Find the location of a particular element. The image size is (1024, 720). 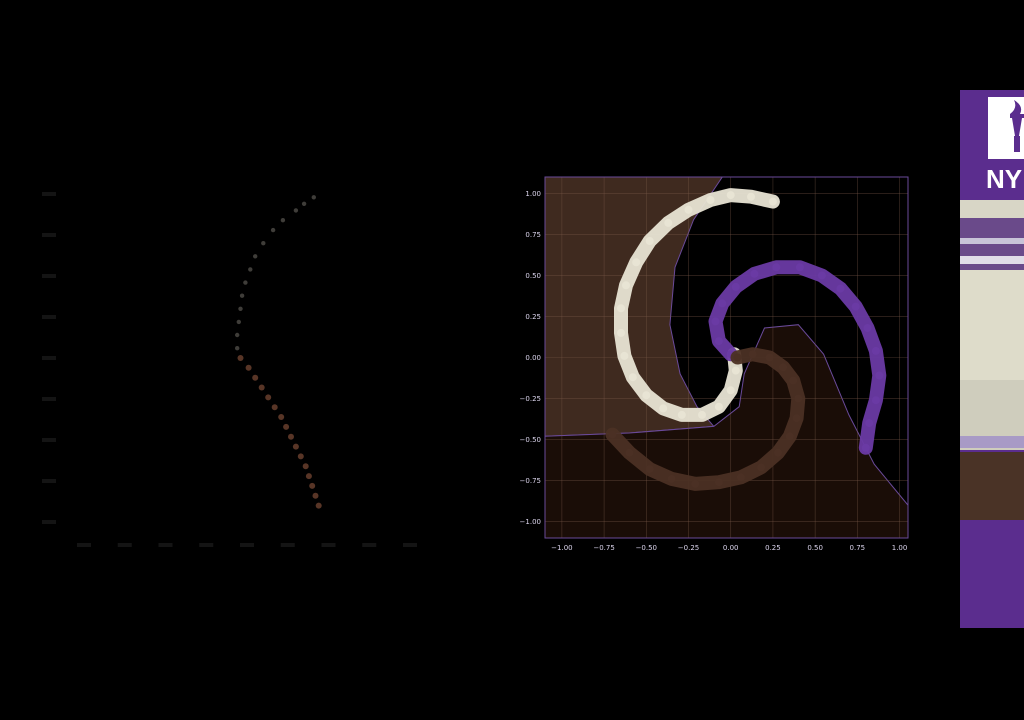

y-tick-label: −0.50 is located at coordinates (530, 440).